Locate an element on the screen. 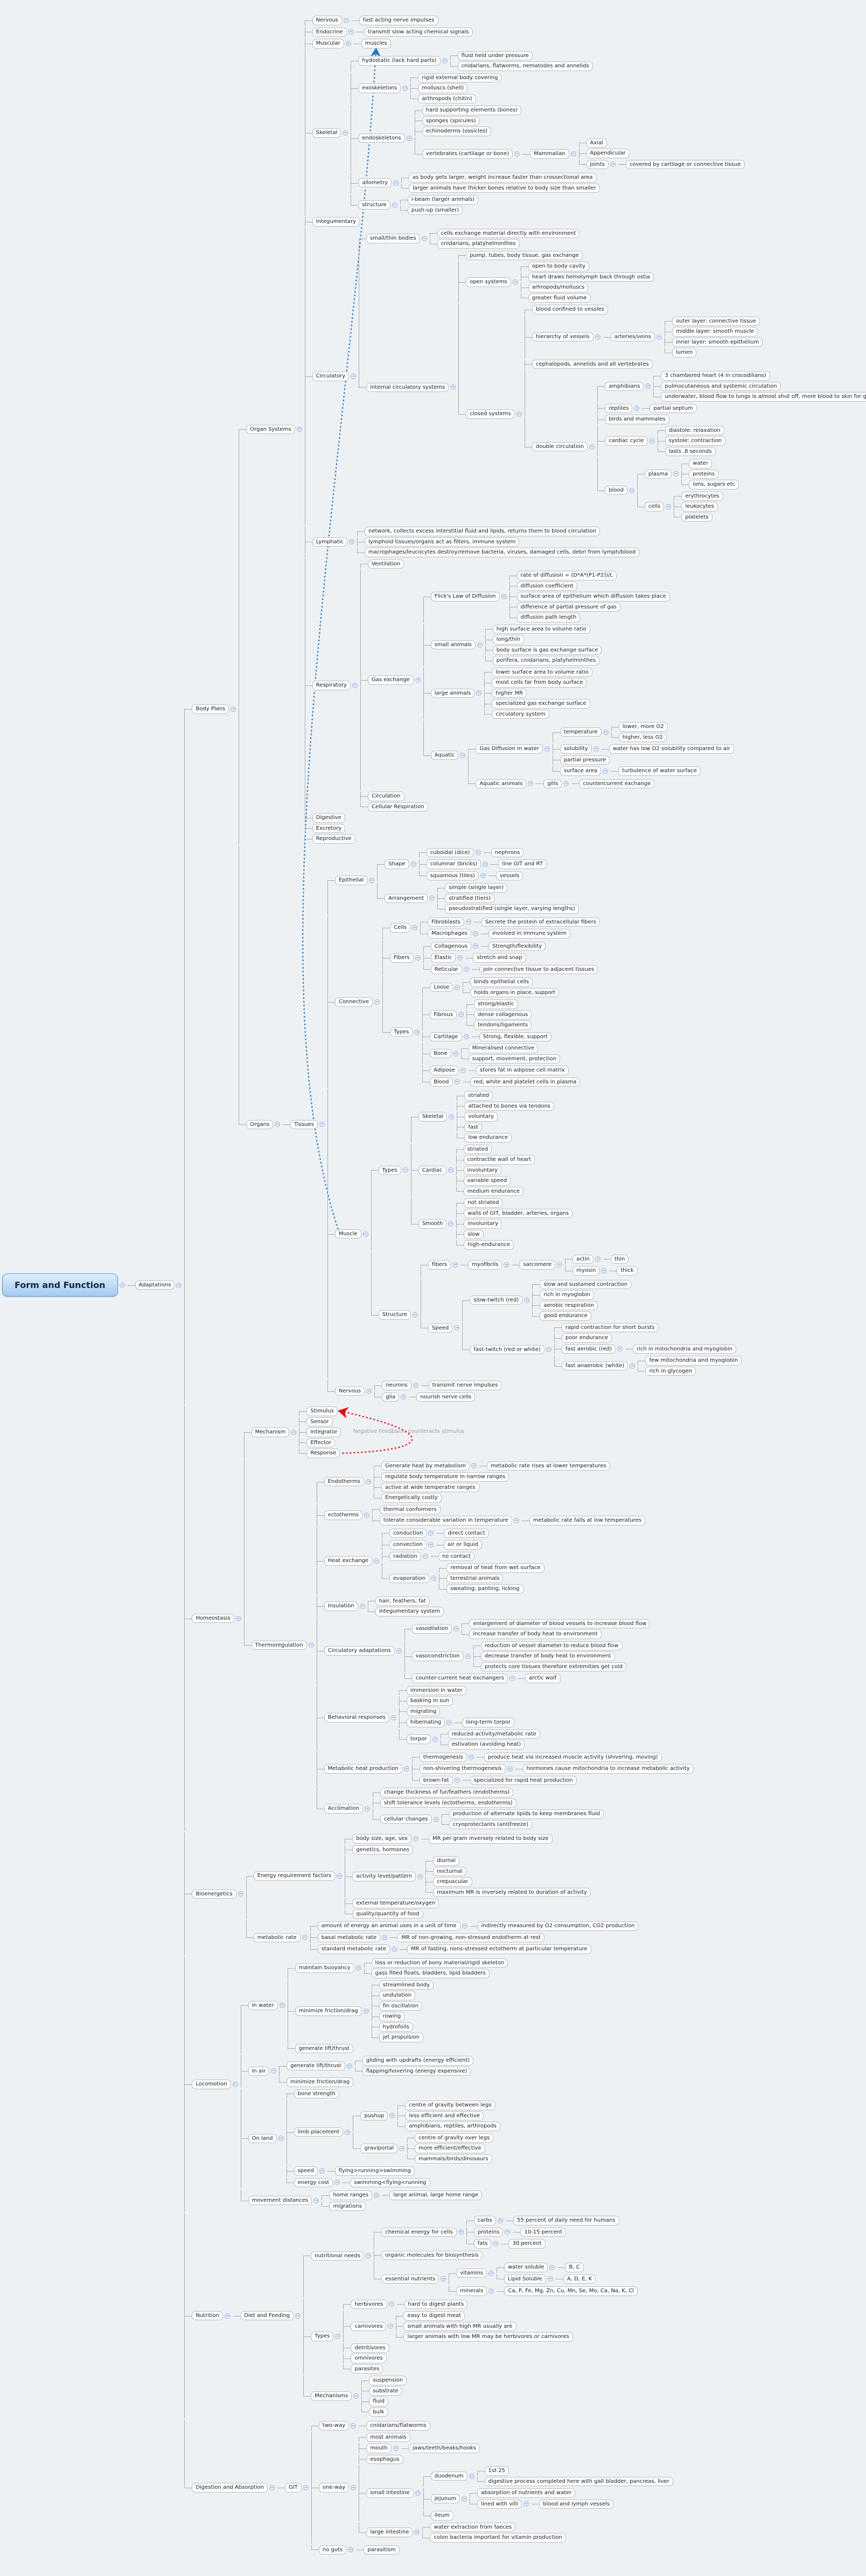  node-bubble: actin is located at coordinates (582, 1259).